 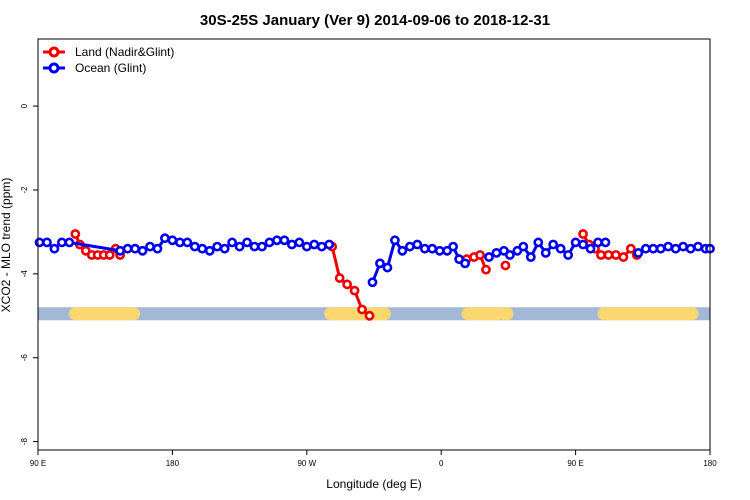 What do you see at coordinates (306, 463) in the screenshot?
I see `x-tick-label: 90 W` at bounding box center [306, 463].